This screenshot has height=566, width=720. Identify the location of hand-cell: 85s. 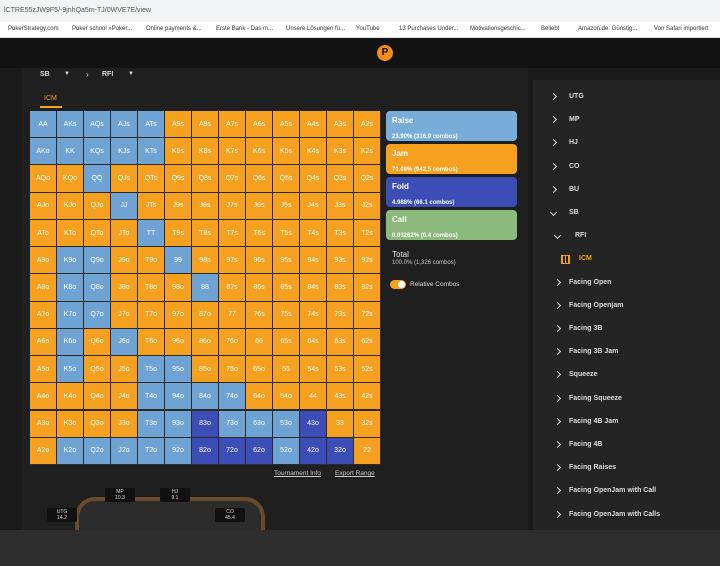
(286, 287).